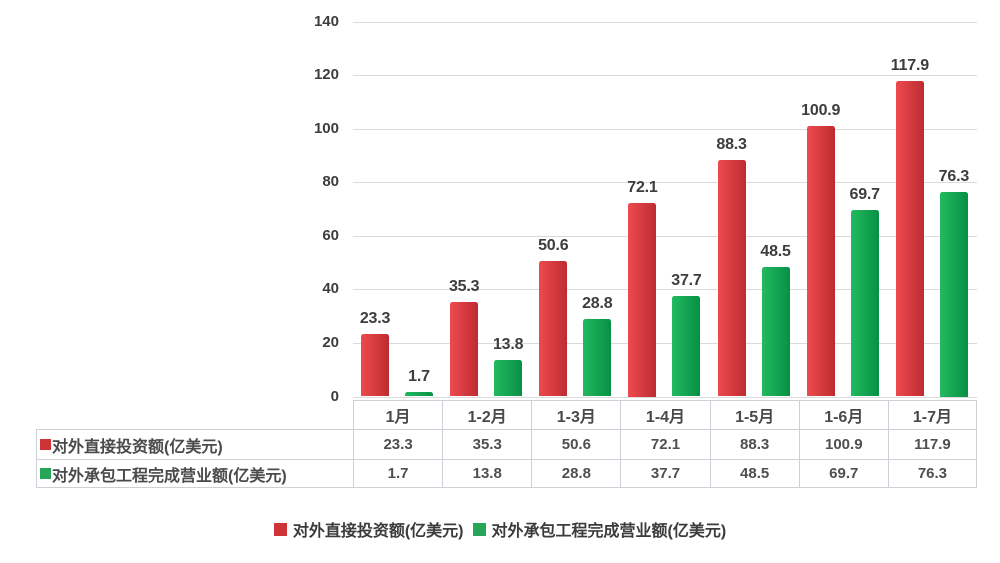 The width and height of the screenshot is (1000, 563). What do you see at coordinates (686, 280) in the screenshot?
I see `bar-value-label: 37.7` at bounding box center [686, 280].